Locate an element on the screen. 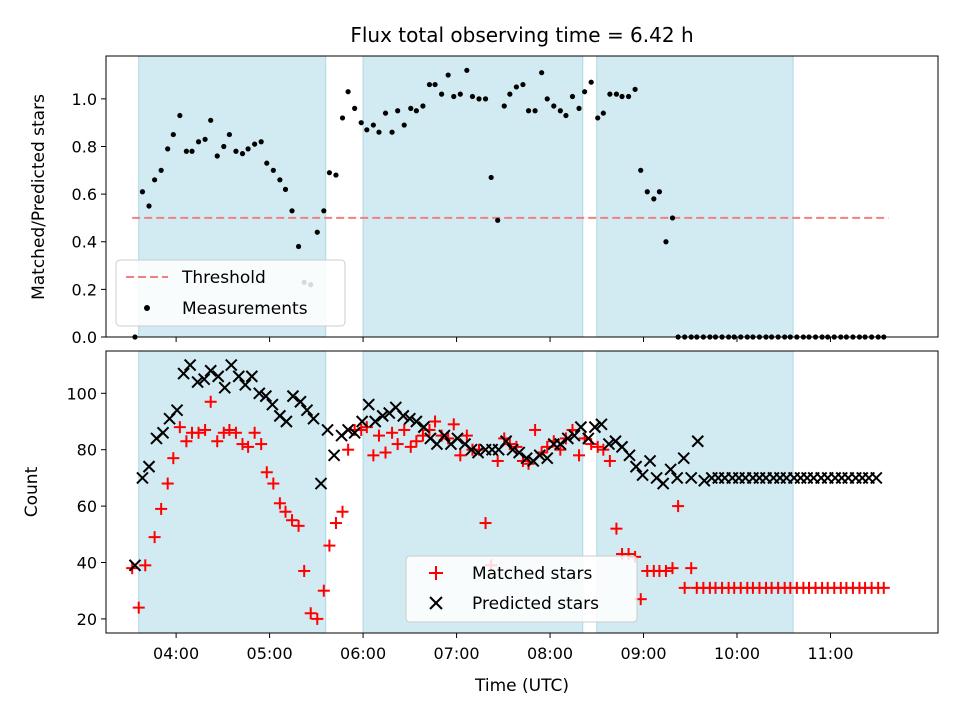 Image resolution: width=960 pixels, height=720 pixels. x-tick-label: 08:00 is located at coordinates (550, 653).